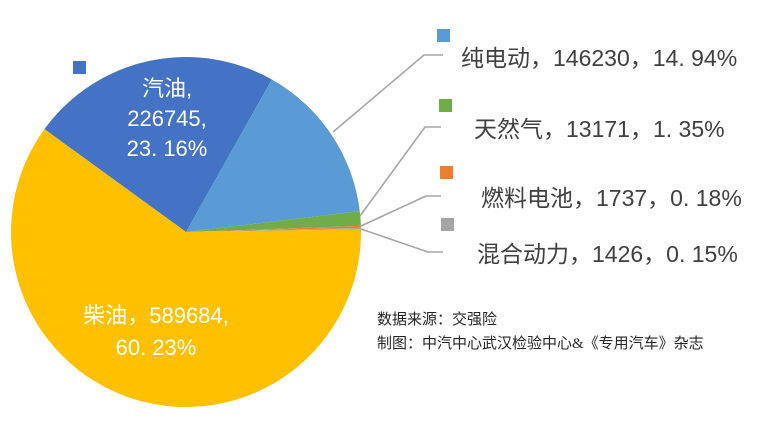 The width and height of the screenshot is (760, 446). I want to click on leader-line-natural-gas, so click(400, 171).